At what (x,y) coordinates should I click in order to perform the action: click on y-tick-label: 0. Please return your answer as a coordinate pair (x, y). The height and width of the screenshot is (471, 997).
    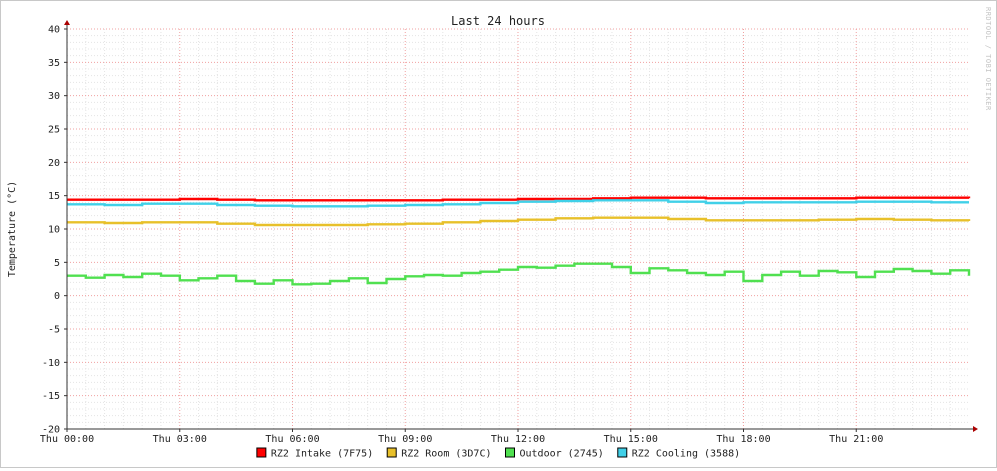
    Looking at the image, I should click on (57, 296).